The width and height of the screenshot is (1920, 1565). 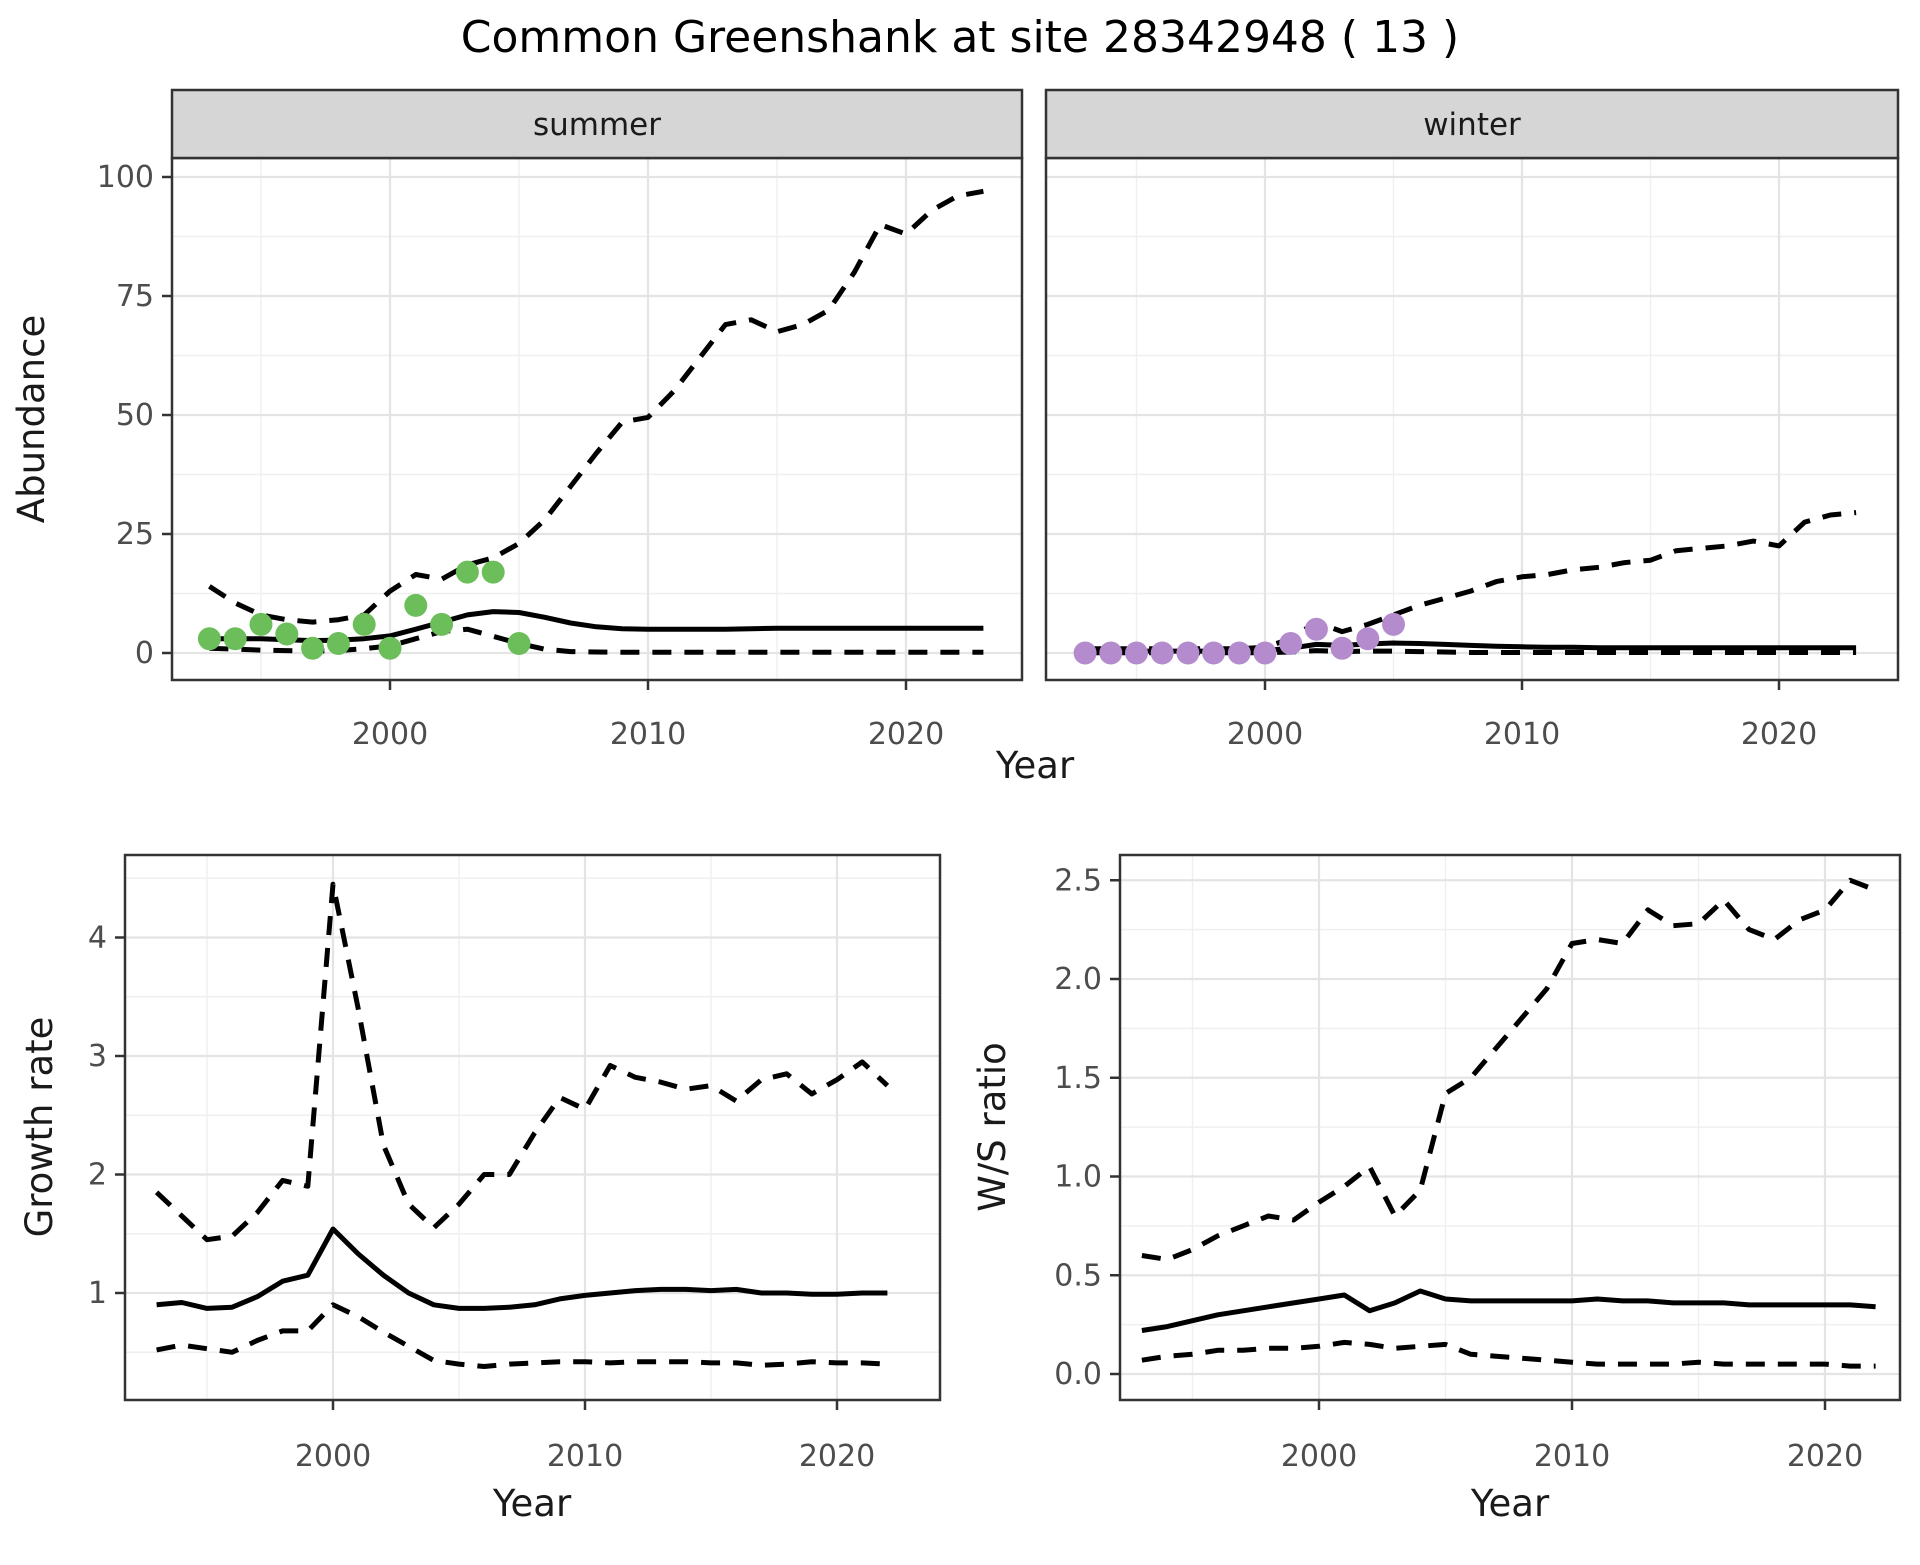 I want to click on y-axis-title-abundance: Abundance, so click(x=31, y=419).